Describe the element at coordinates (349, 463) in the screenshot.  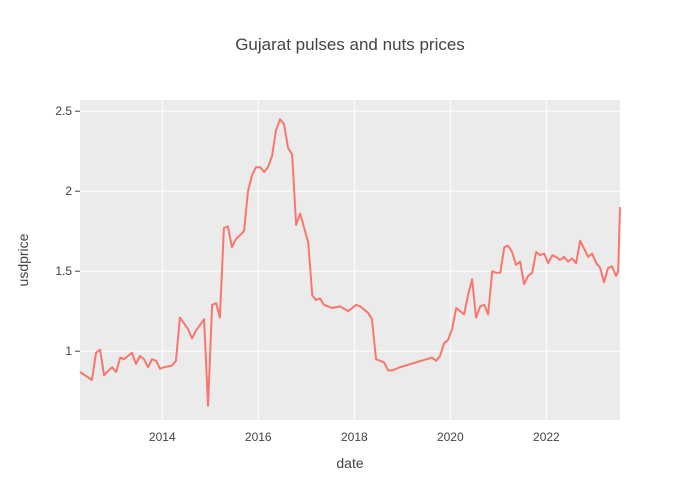
I see `x-axis-title: date` at that location.